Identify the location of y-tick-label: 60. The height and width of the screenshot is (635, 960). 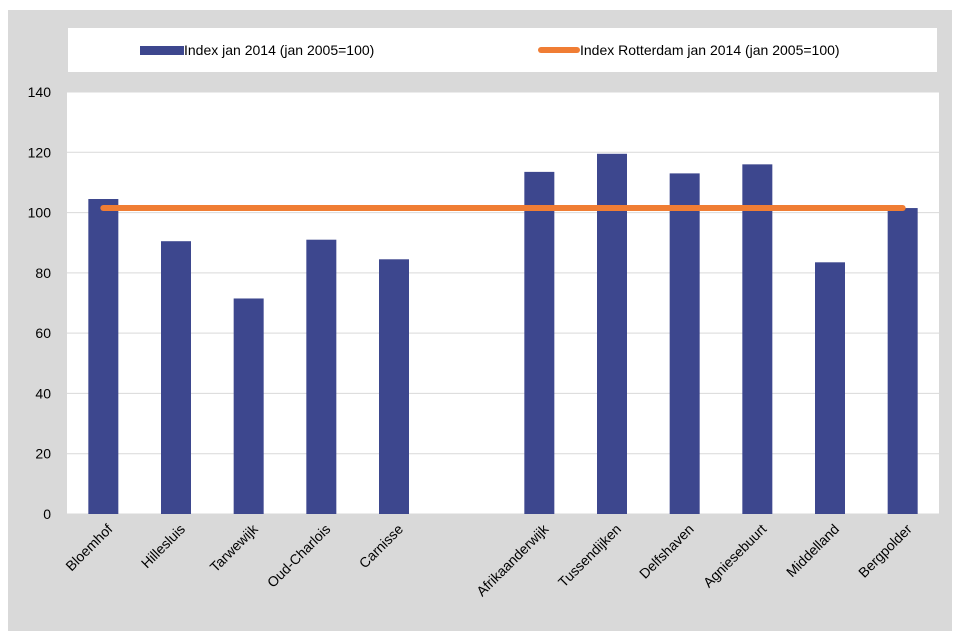
(43, 333).